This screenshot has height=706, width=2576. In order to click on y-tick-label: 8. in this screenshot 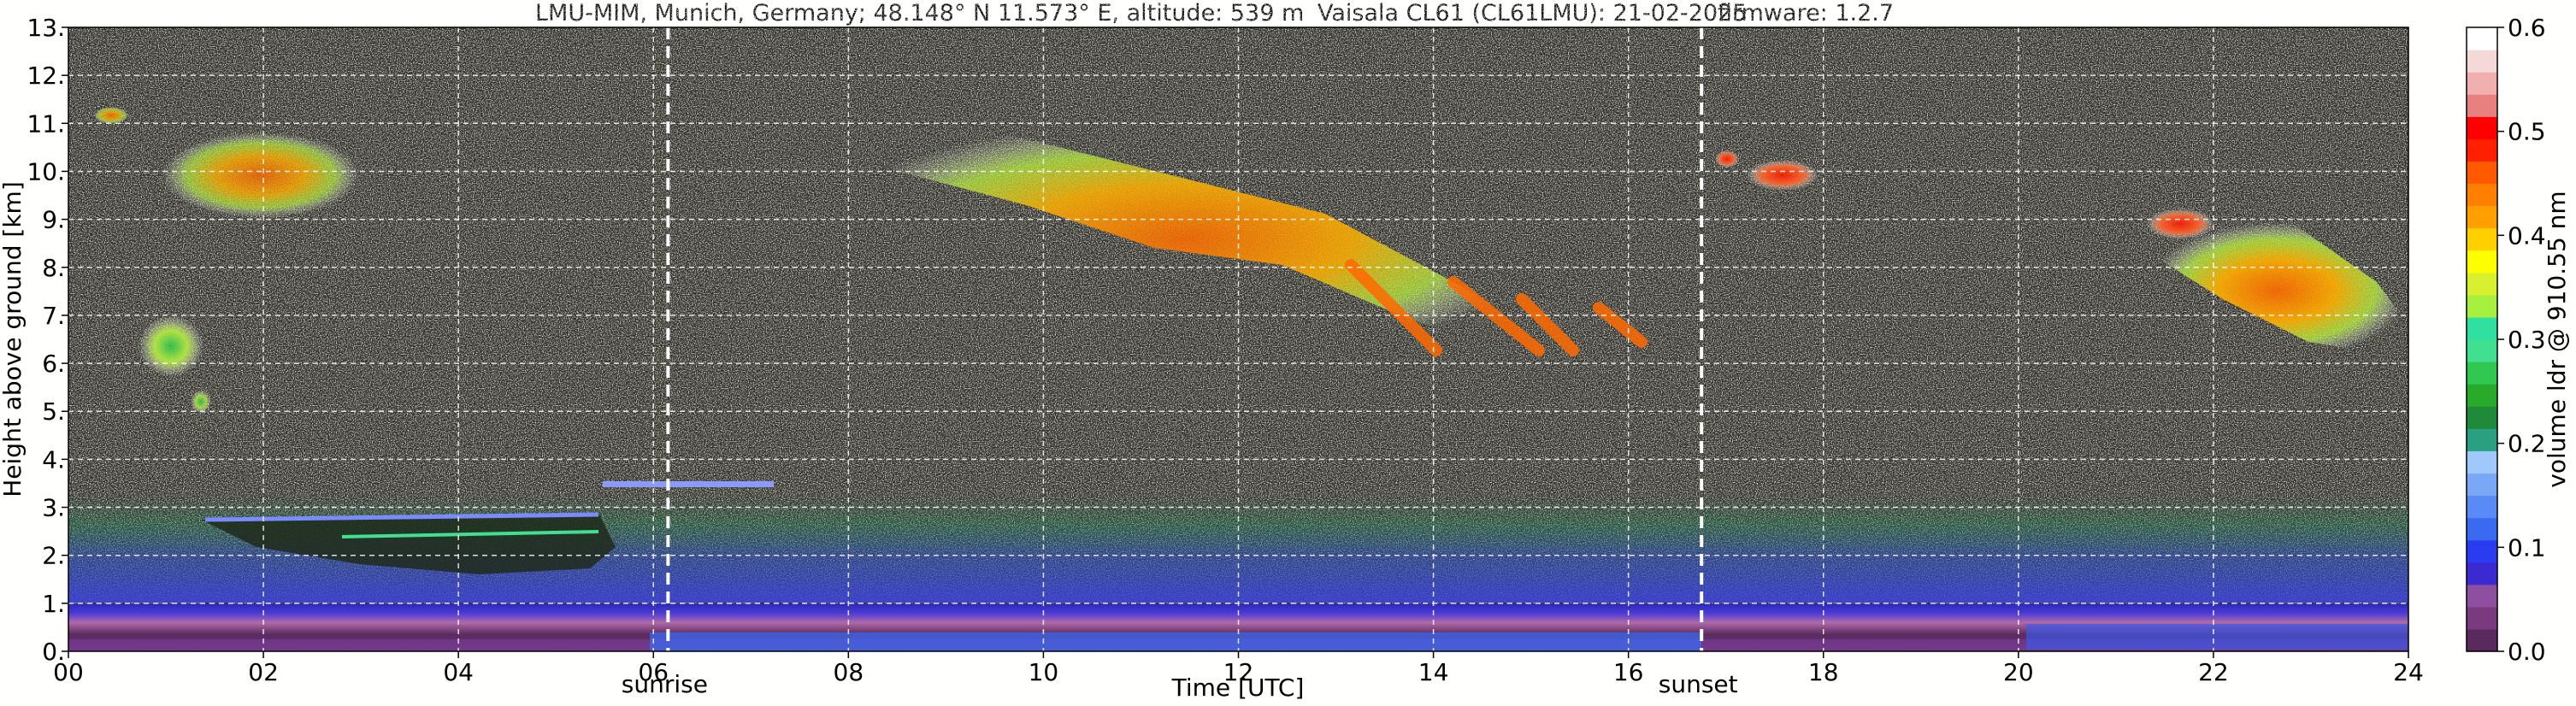, I will do `click(53, 268)`.